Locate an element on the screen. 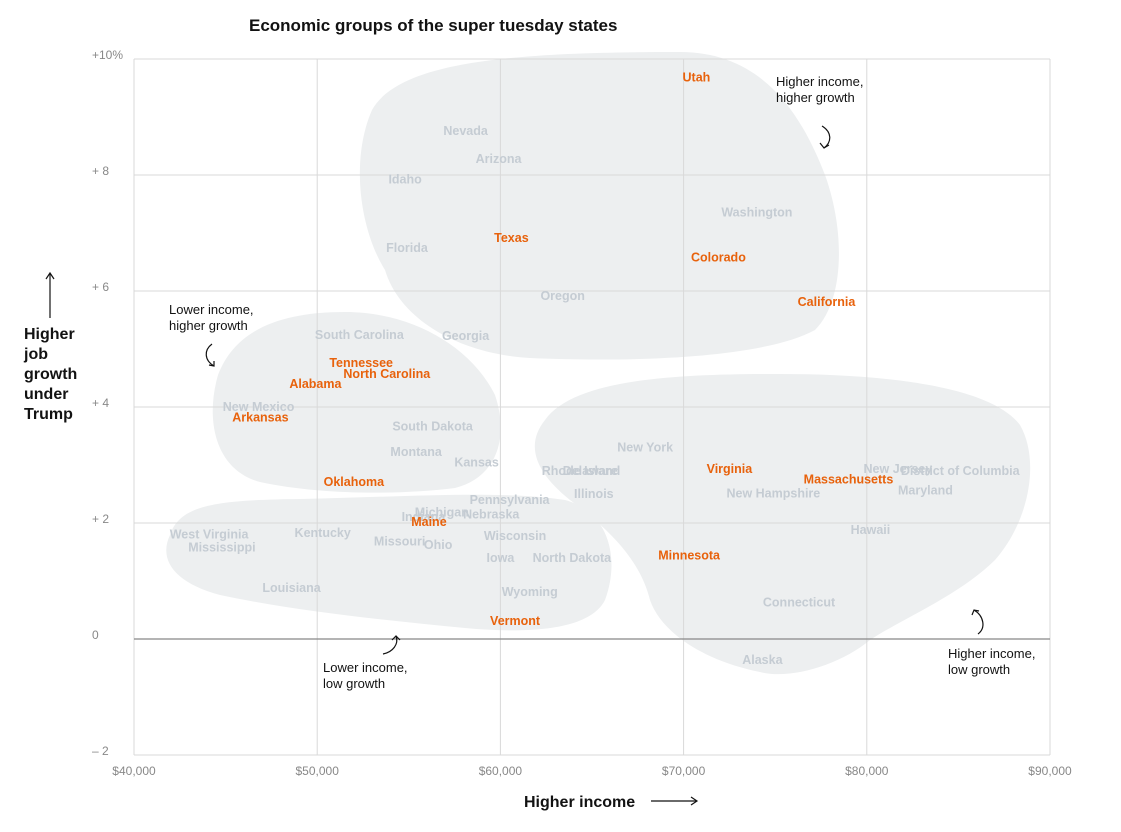 The height and width of the screenshot is (832, 1121). y-tick-label: – 2 is located at coordinates (100, 751).